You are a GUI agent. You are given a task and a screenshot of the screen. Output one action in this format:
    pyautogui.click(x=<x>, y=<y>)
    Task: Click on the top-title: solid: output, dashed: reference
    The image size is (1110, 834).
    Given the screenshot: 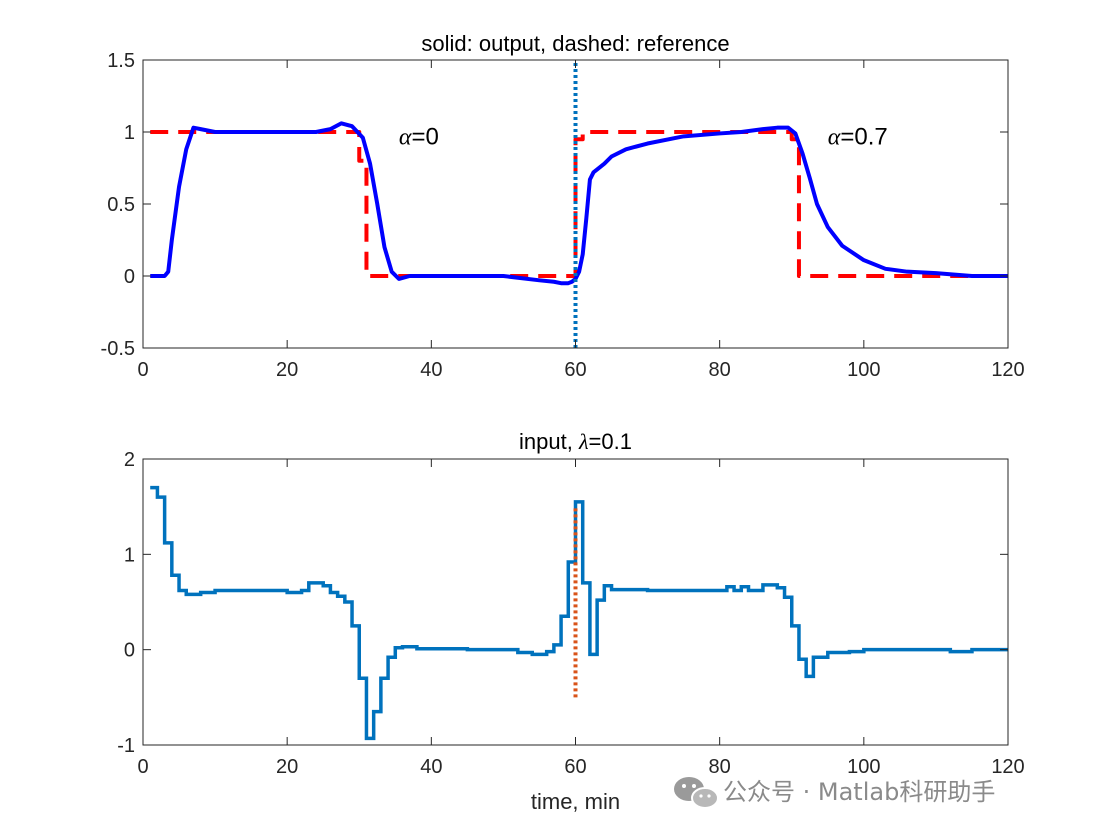 What is the action you would take?
    pyautogui.click(x=575, y=43)
    